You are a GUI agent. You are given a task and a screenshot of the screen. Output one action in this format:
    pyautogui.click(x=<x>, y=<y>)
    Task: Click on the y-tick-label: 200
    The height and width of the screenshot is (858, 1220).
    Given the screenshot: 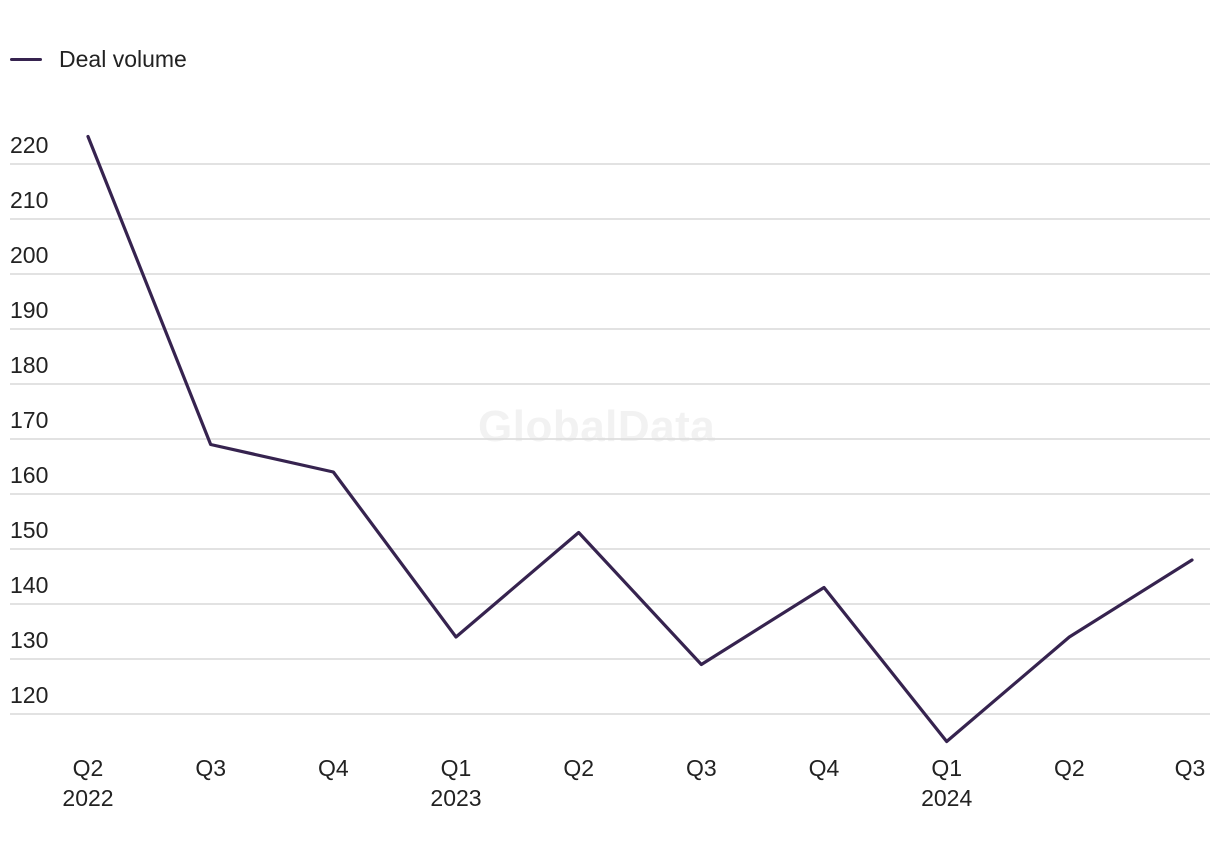 What is the action you would take?
    pyautogui.click(x=29, y=255)
    